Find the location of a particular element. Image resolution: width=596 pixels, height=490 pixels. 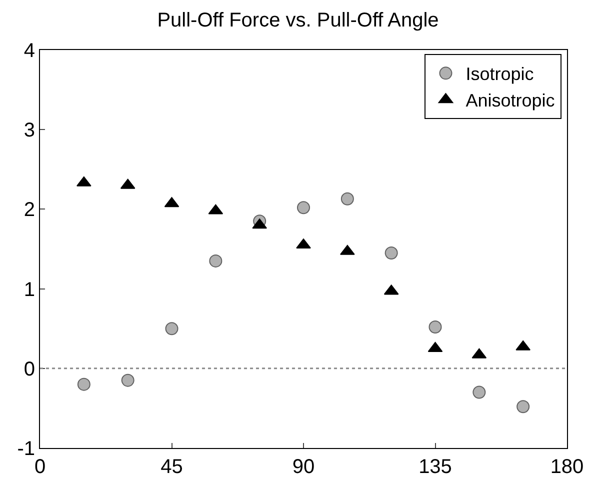

chart-title: Pull-Off Force vs. Pull-Off Angle is located at coordinates (298, 20).